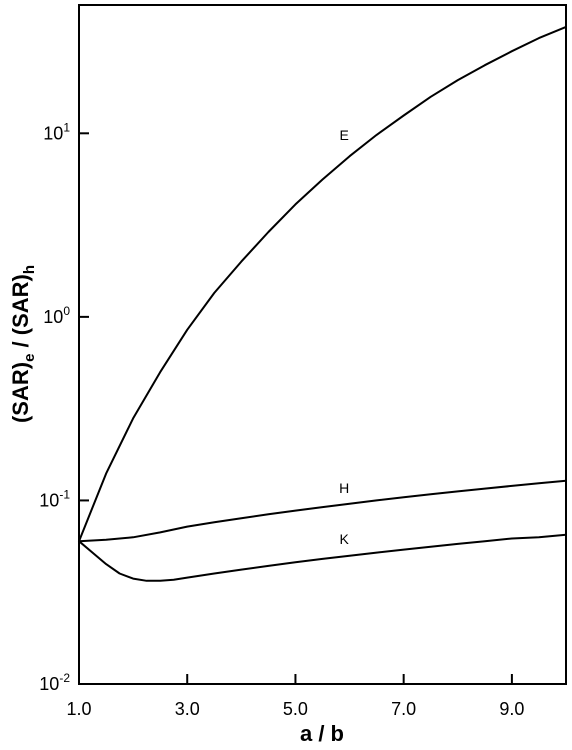  I want to click on y-axis-label: (SAR)e / (SAR)h, so click(23, 344).